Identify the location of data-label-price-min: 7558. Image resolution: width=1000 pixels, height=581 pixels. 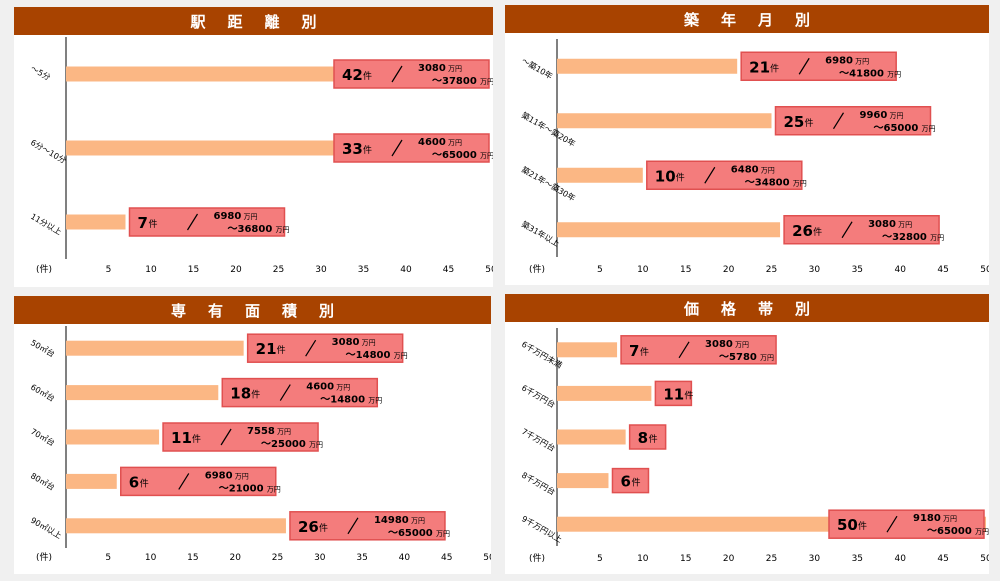
(261, 431).